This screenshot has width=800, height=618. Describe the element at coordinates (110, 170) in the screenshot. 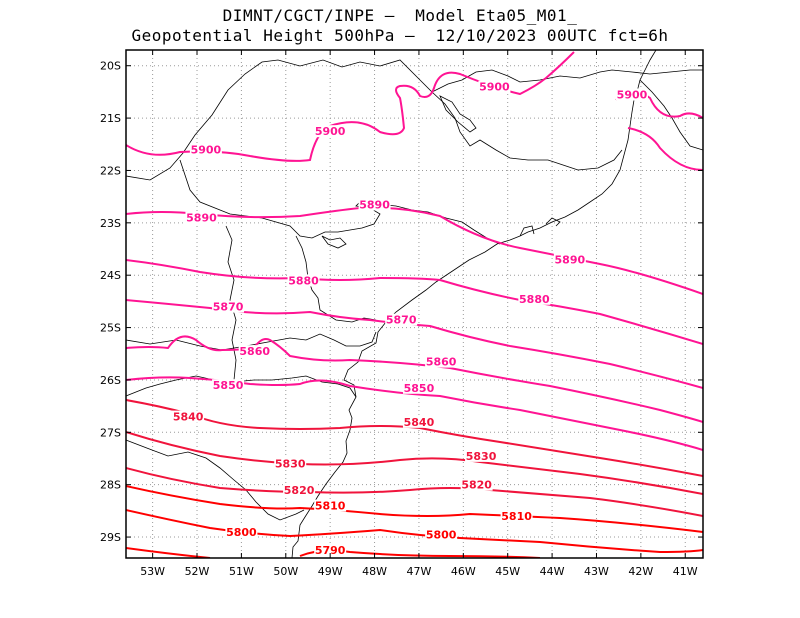

I see `lat-tick-label: 22S` at that location.